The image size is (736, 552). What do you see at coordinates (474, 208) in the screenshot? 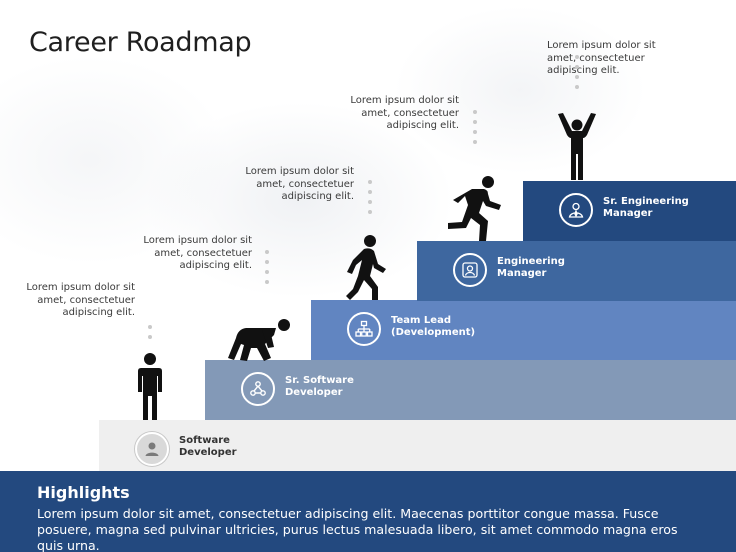
I see `running-person-icon` at bounding box center [474, 208].